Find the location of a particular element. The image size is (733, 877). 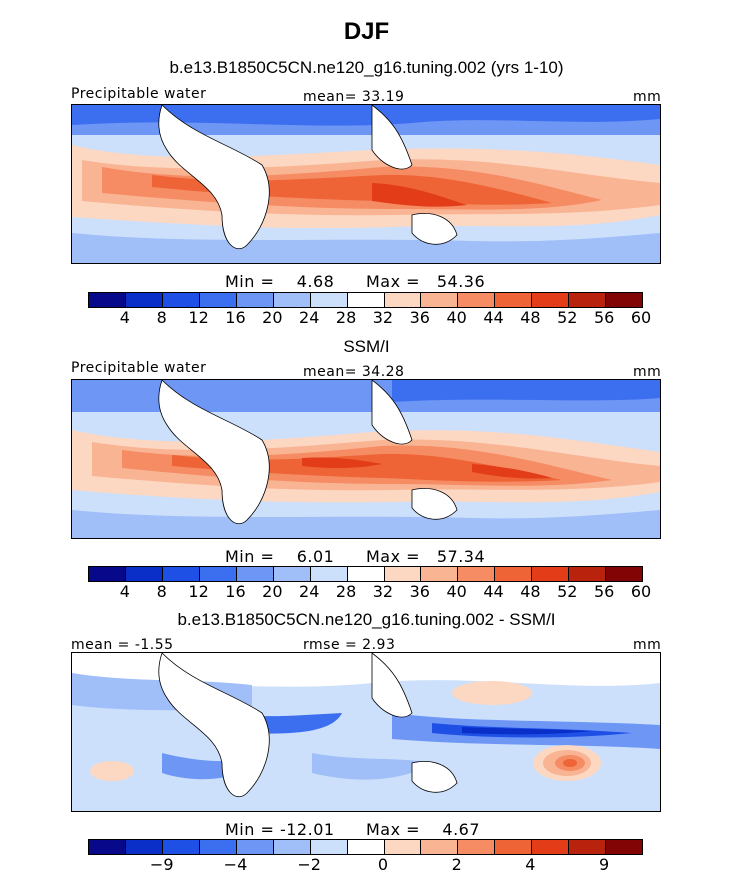

panel-3-colorbar-ticks: −9 −4 −2 0 2 4 9 is located at coordinates (365, 865).